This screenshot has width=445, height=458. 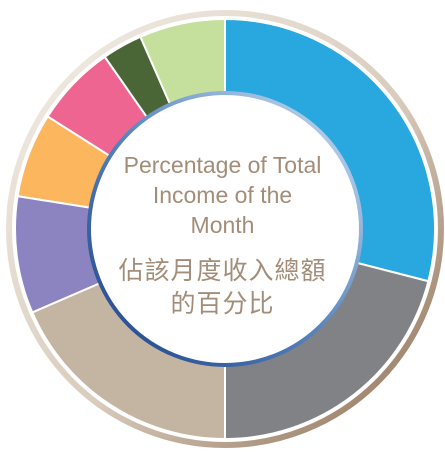 I want to click on chart-subtitle: 佔該月度收入總額的百分比, so click(x=222, y=287).